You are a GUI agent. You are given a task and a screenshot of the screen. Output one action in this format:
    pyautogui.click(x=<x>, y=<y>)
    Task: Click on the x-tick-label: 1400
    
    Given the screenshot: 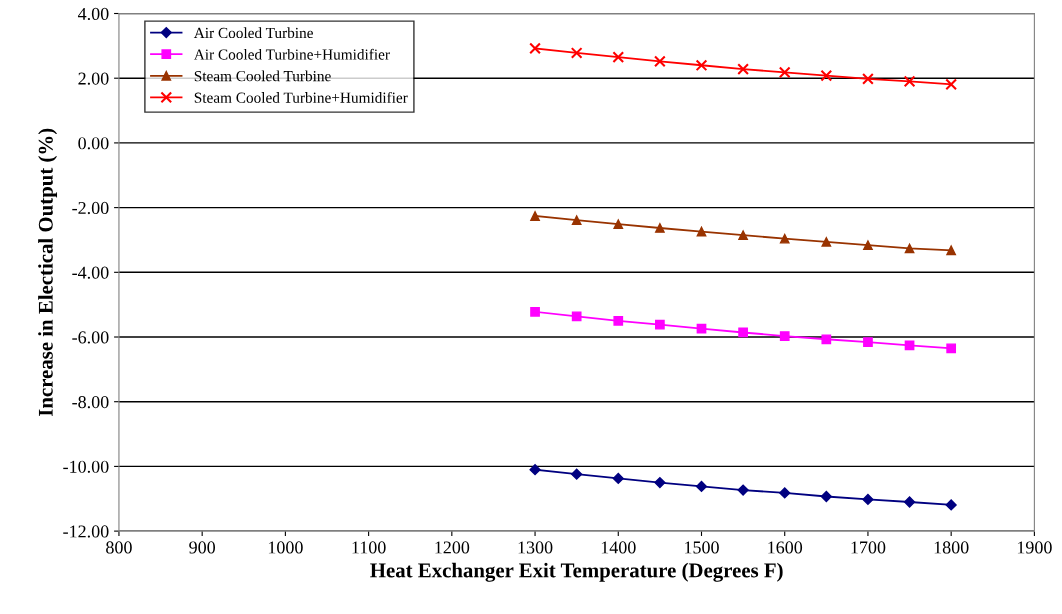 What is the action you would take?
    pyautogui.click(x=618, y=547)
    